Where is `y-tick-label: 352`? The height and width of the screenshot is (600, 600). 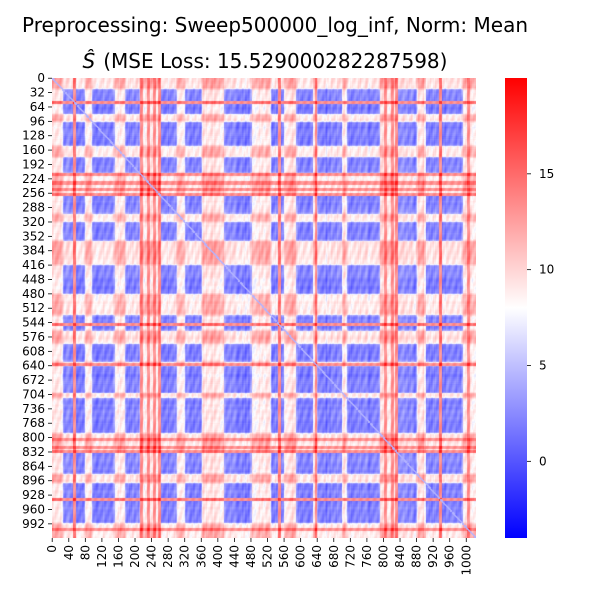 y-tick-label: 352 is located at coordinates (33, 236).